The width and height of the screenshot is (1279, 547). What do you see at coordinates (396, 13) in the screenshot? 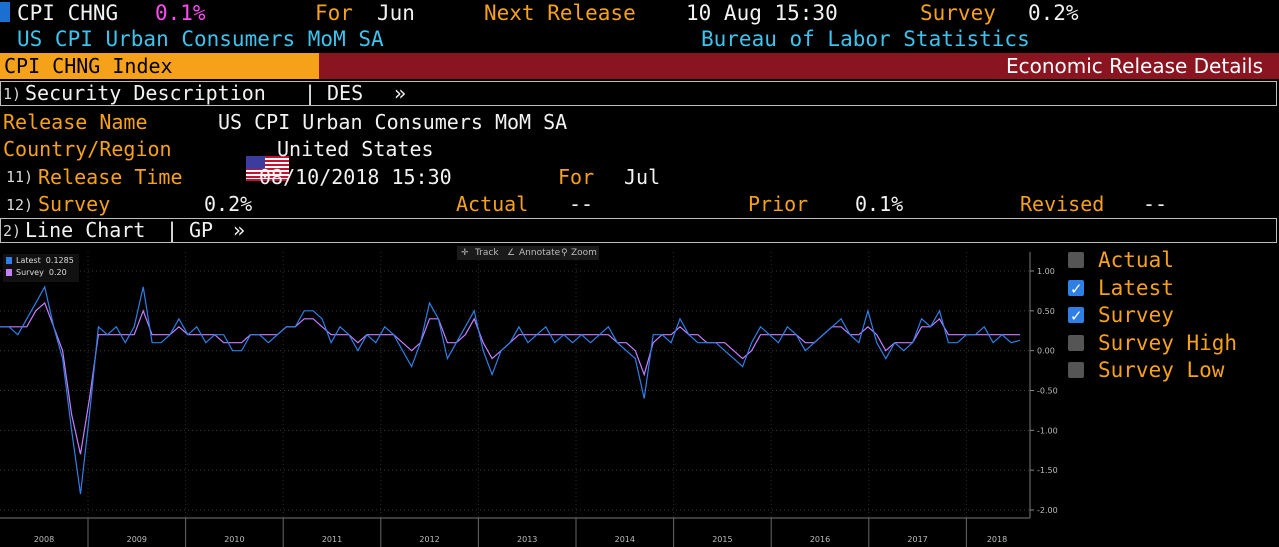
I see `for-value: Jun` at bounding box center [396, 13].